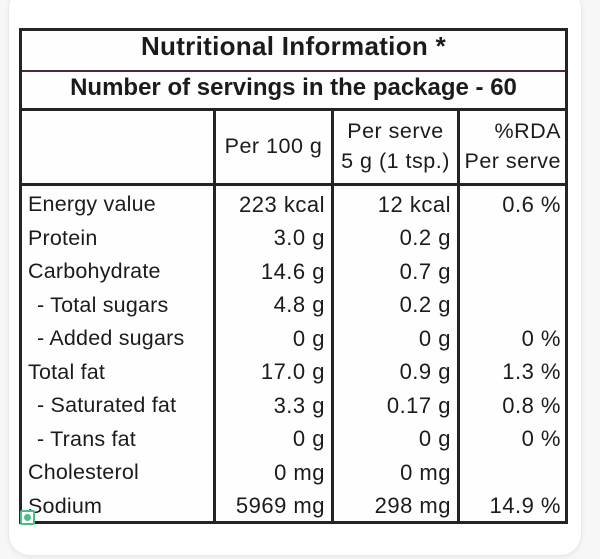  What do you see at coordinates (511, 404) in the screenshot?
I see `row-rda: 0.8 %` at bounding box center [511, 404].